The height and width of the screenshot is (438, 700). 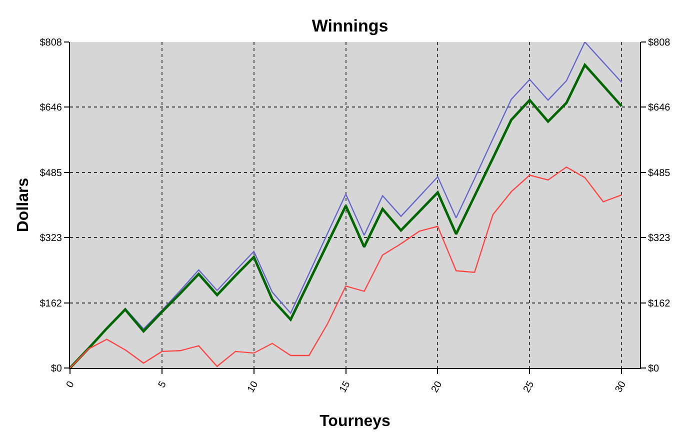 I want to click on y2-tick-label: $485, so click(x=659, y=173).